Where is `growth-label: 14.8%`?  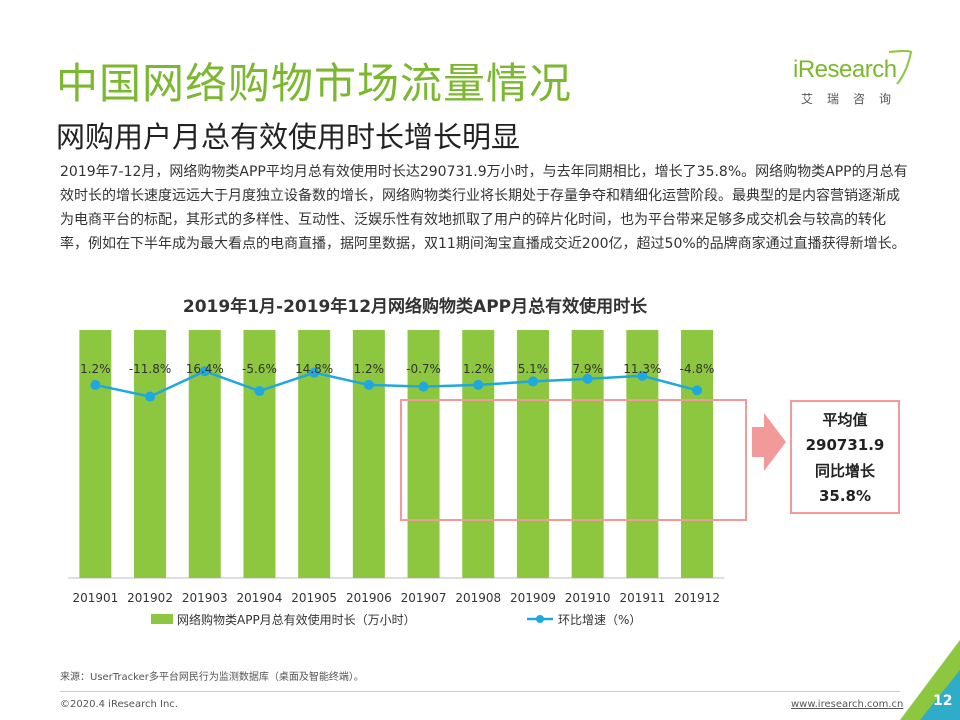
growth-label: 14.8% is located at coordinates (314, 369).